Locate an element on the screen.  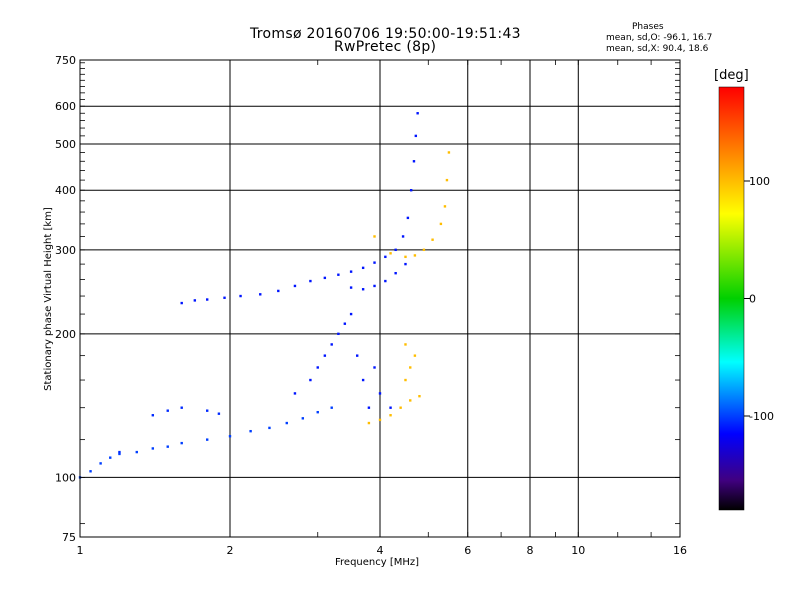
x-tick-label: 1 is located at coordinates (80, 550).